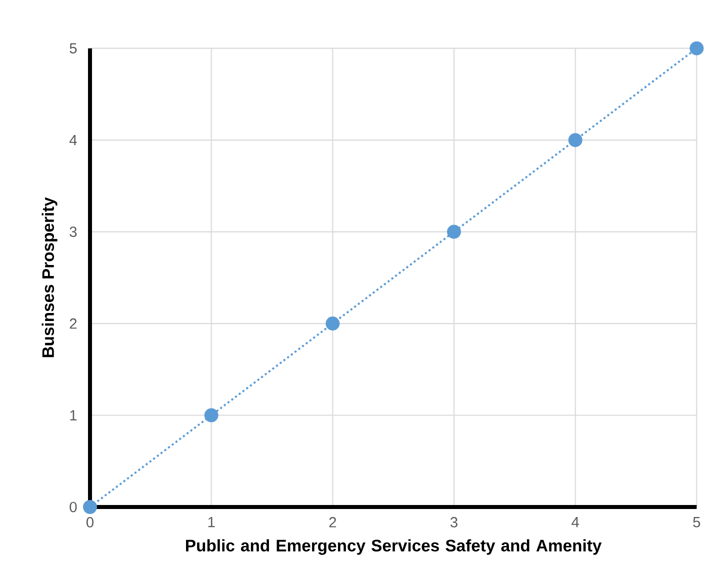  What do you see at coordinates (211, 522) in the screenshot?
I see `x-tick-label: 1` at bounding box center [211, 522].